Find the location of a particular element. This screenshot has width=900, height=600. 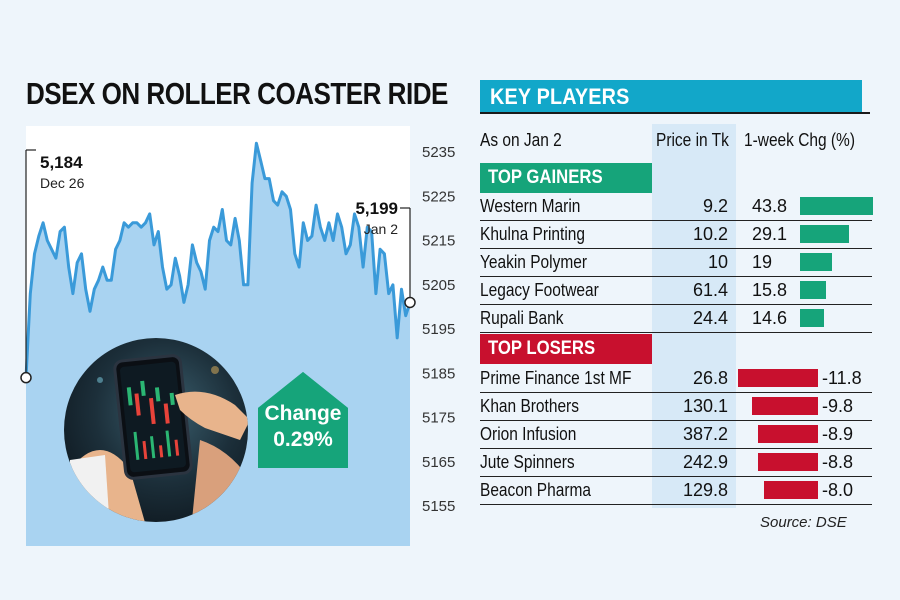

key-players-header: KEY PLAYERS is located at coordinates (671, 96).